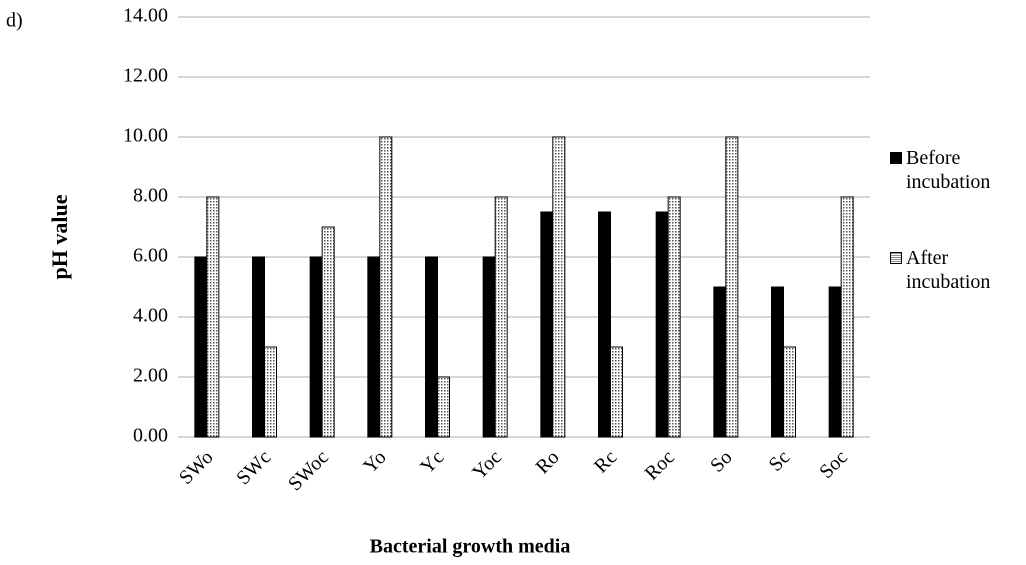 This screenshot has height=565, width=1026. What do you see at coordinates (605, 461) in the screenshot?
I see `x-tick-label: Rc` at bounding box center [605, 461].